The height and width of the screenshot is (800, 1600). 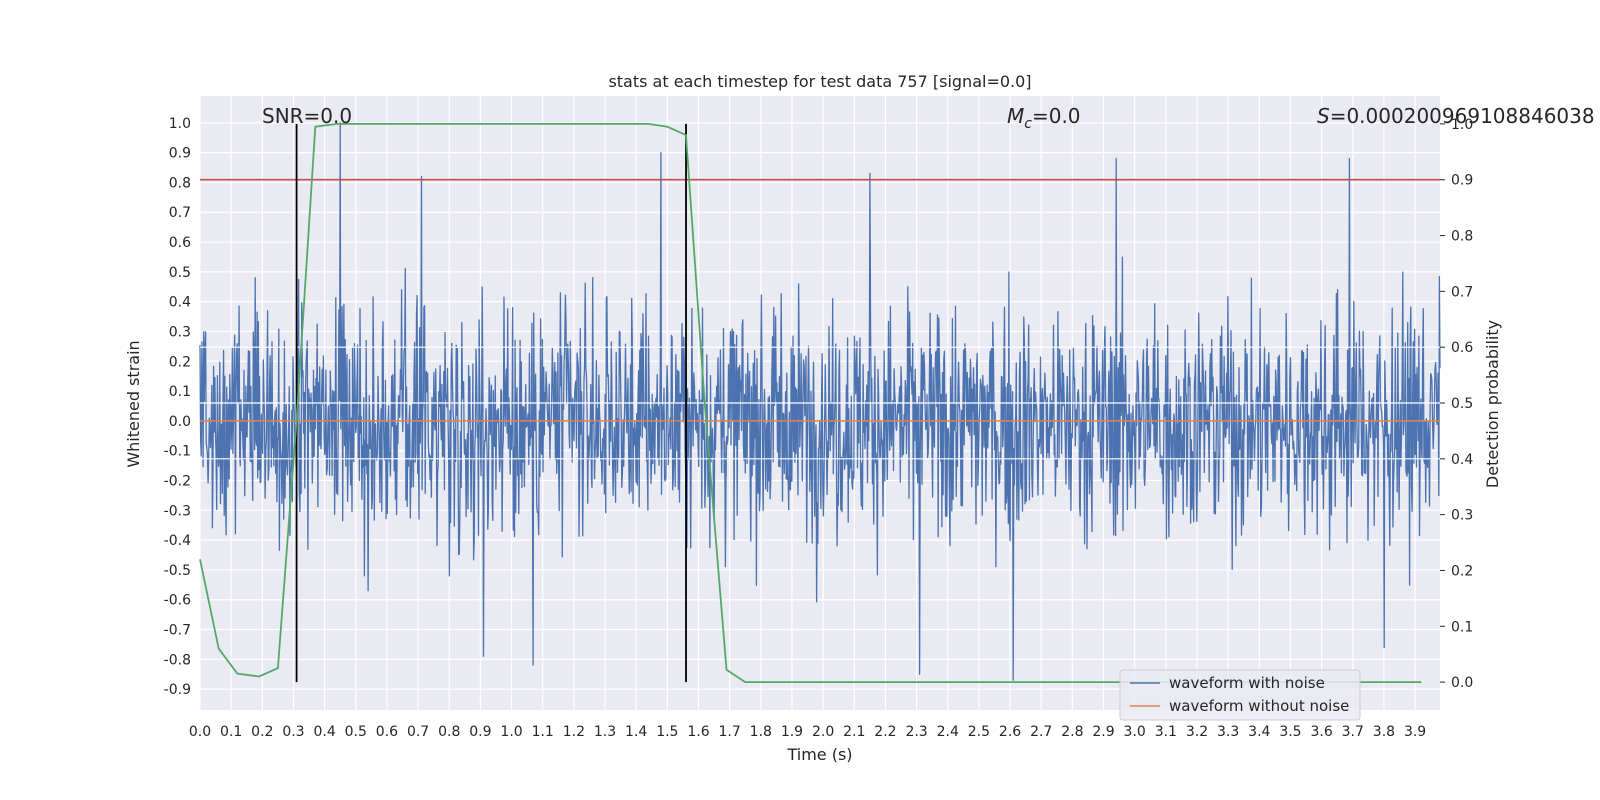 What do you see at coordinates (180, 183) in the screenshot?
I see `y-tick-label: 0.8` at bounding box center [180, 183].